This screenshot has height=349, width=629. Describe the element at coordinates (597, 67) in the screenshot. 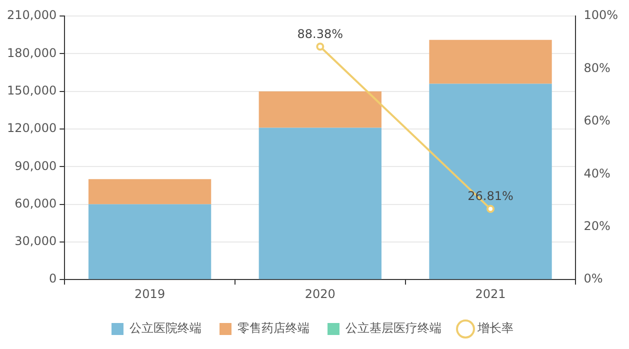

I see `y2-tick-label: 80%` at that location.